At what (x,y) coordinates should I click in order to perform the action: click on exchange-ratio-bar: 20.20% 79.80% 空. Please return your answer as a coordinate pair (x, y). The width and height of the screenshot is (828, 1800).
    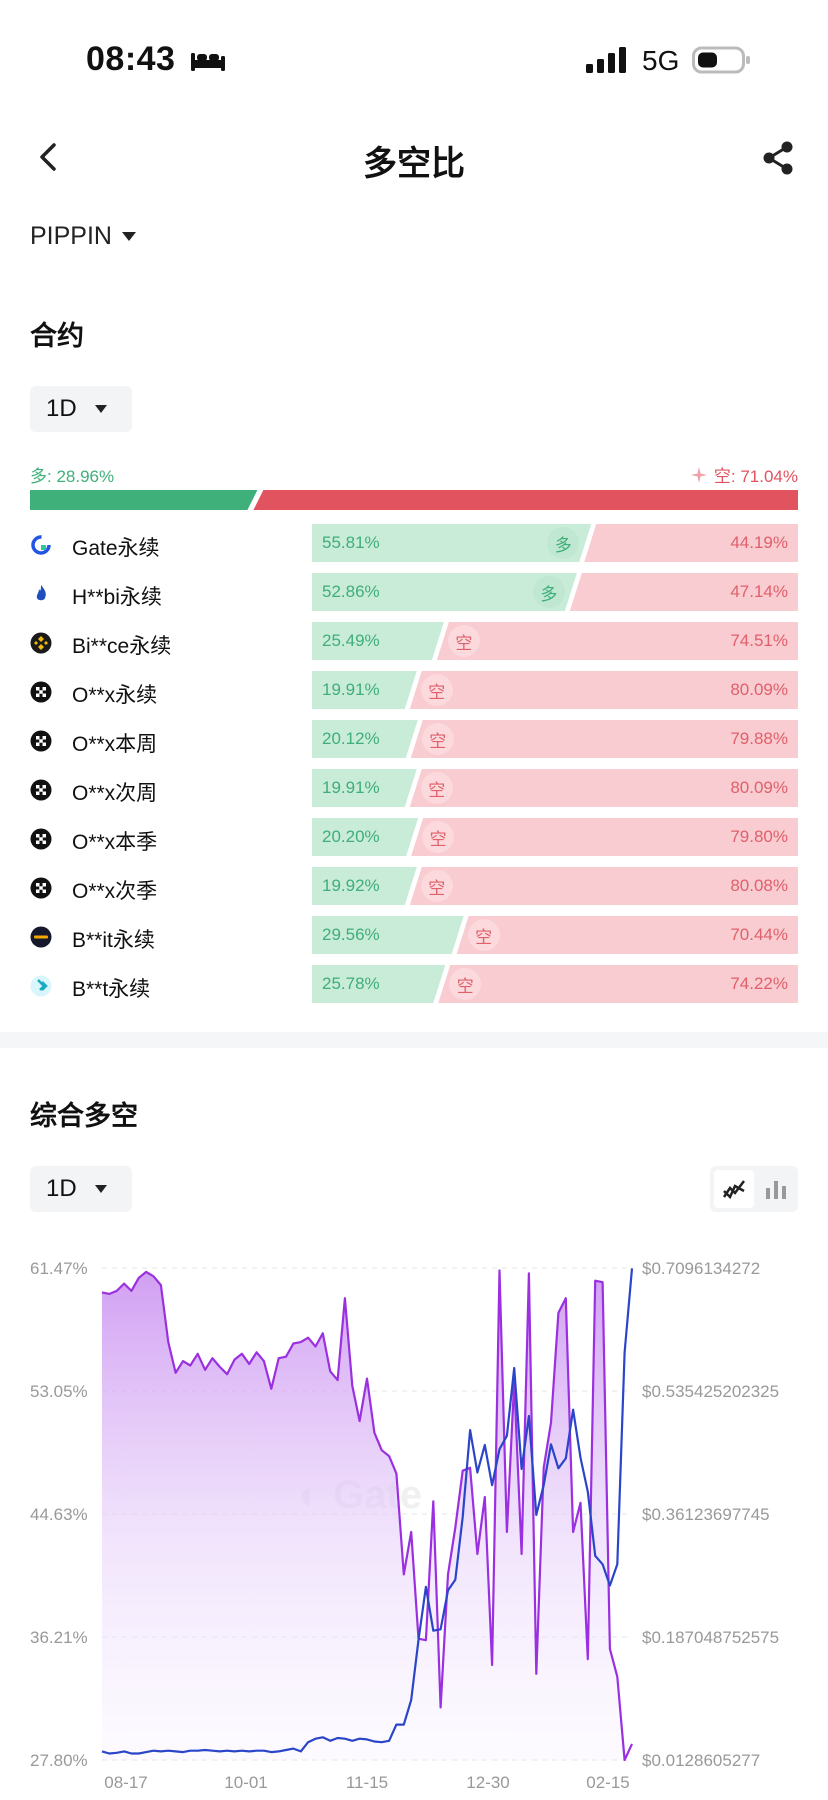
    Looking at the image, I should click on (555, 837).